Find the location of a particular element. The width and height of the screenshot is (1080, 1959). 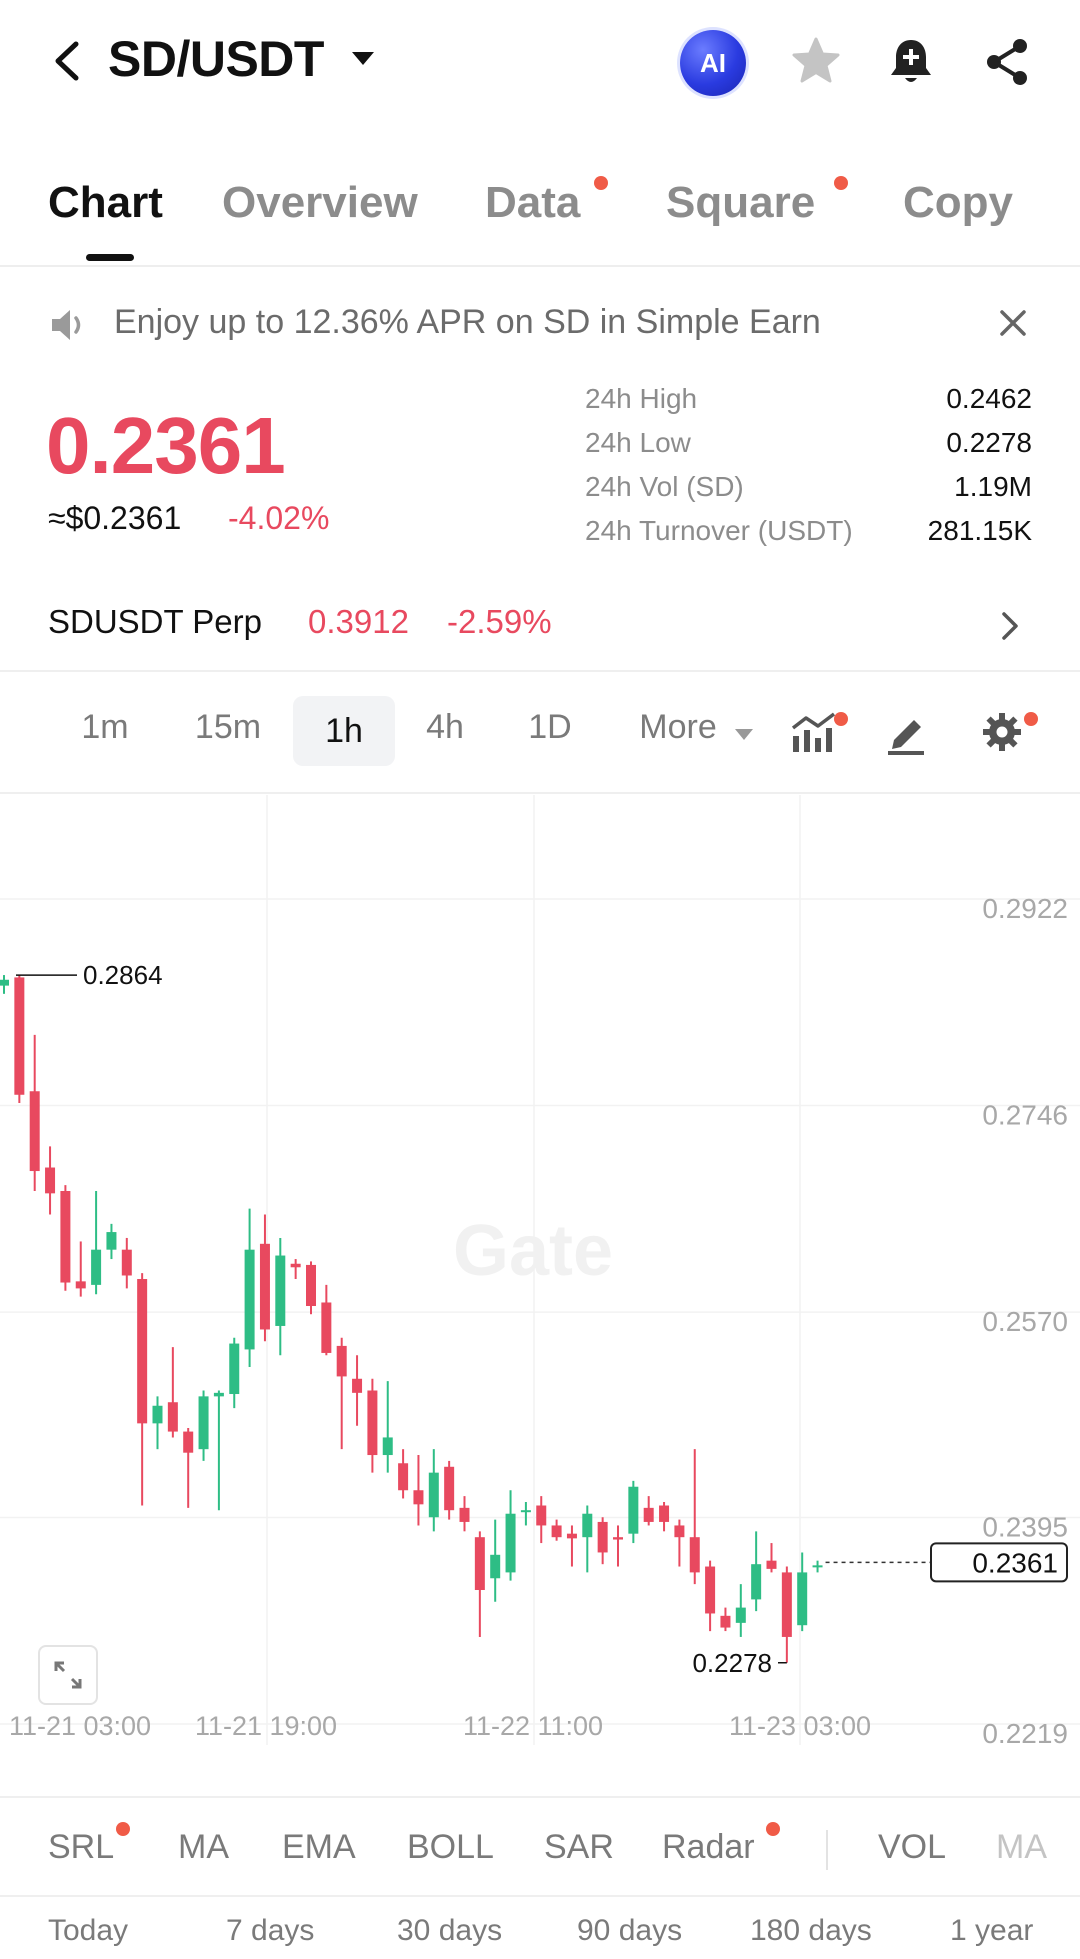

stat-label-24h-low: 24h Low is located at coordinates (638, 442).